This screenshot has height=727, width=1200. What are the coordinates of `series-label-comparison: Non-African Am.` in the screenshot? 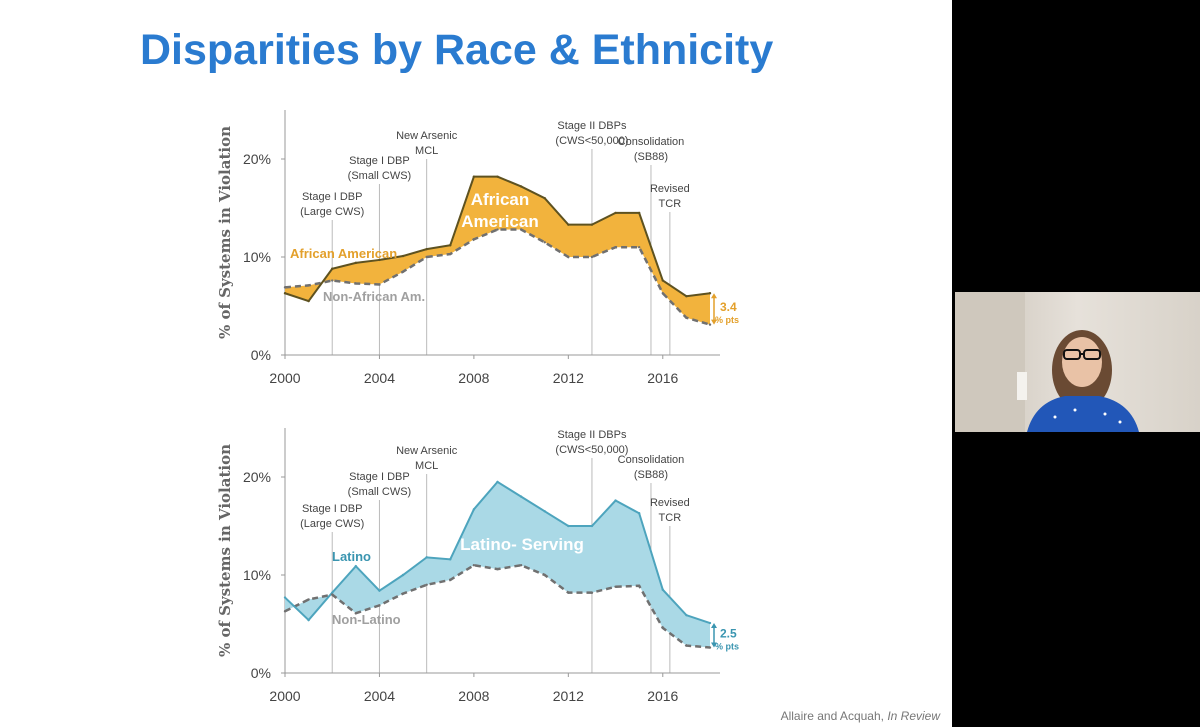 It's located at (374, 296).